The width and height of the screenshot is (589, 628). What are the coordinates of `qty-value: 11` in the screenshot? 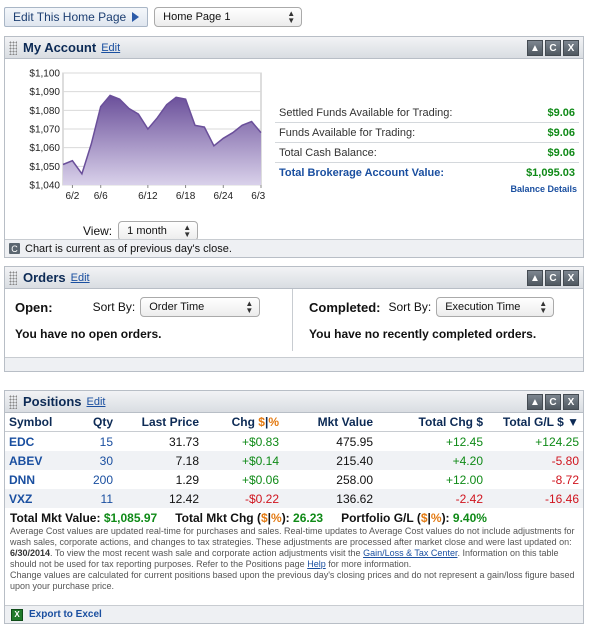 It's located at (106, 498).